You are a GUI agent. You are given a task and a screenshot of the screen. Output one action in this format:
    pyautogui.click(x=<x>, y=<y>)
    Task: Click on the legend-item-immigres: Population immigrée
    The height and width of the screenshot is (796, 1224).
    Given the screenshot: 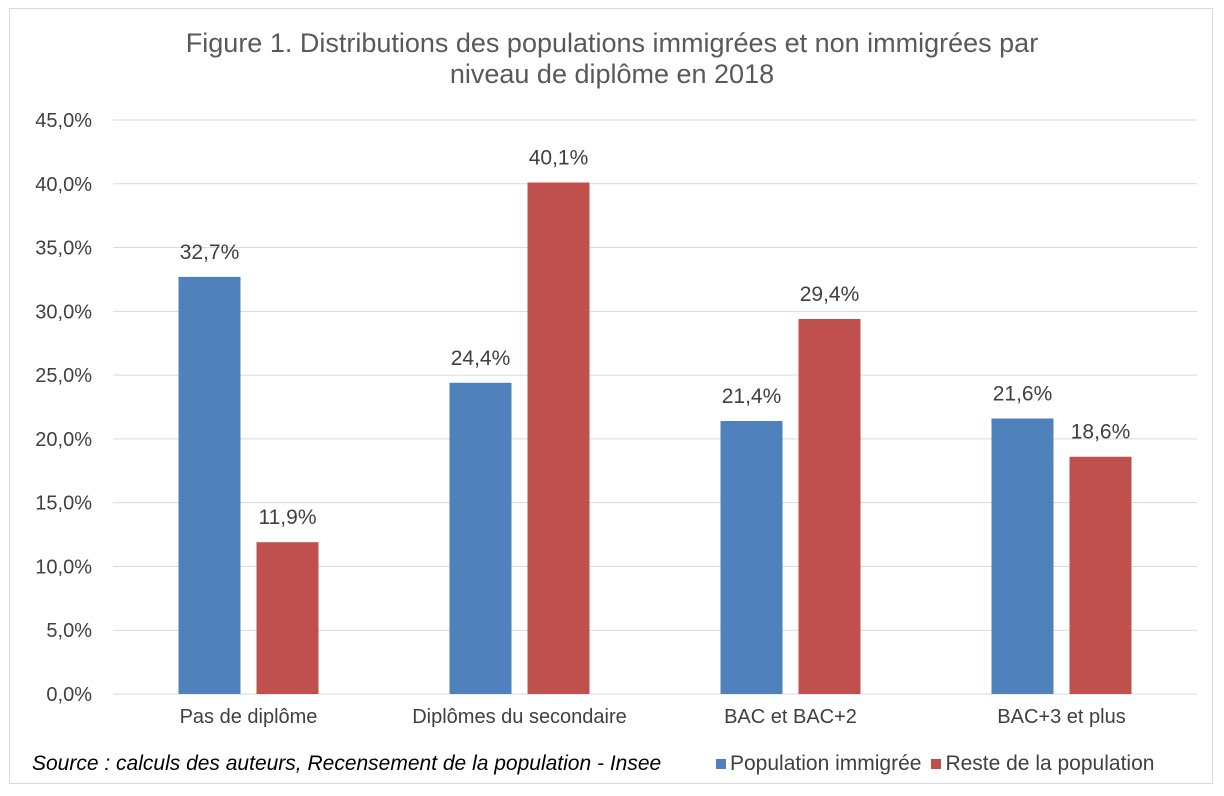 What is the action you would take?
    pyautogui.click(x=818, y=764)
    